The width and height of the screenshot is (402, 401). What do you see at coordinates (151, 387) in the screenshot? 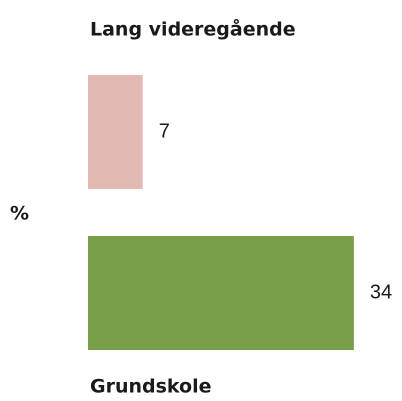
I see `category-label: Grundskole` at bounding box center [151, 387].